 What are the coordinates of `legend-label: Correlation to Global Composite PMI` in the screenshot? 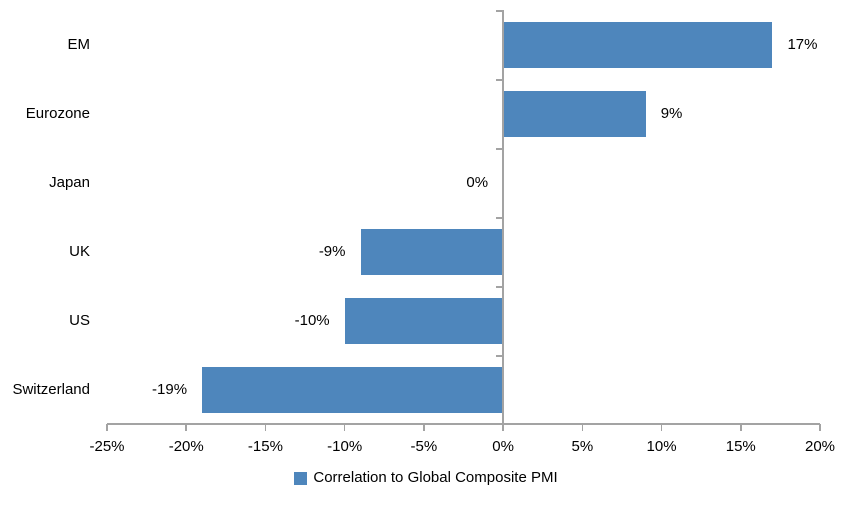 It's located at (435, 477).